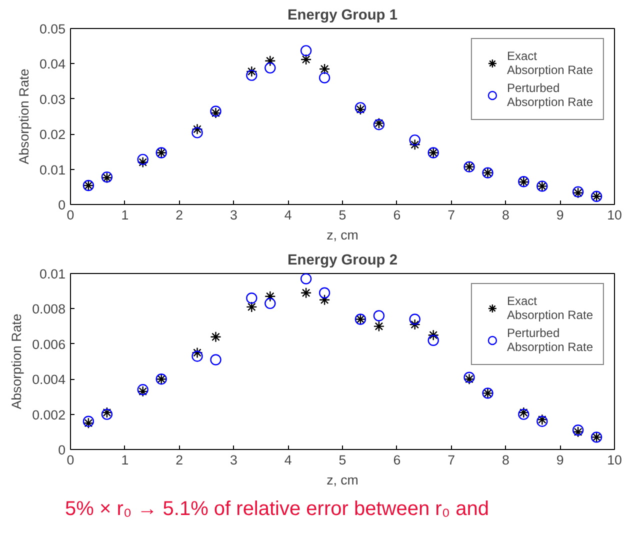  What do you see at coordinates (53, 99) in the screenshot?
I see `y-tick-label: 0.03` at bounding box center [53, 99].